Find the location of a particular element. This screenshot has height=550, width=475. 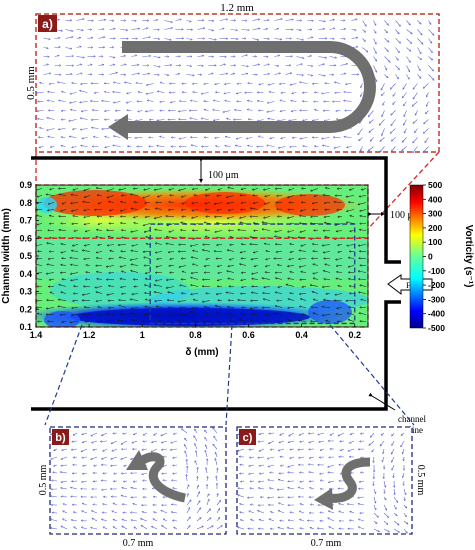

x-tick-label: 0.8 is located at coordinates (195, 335).